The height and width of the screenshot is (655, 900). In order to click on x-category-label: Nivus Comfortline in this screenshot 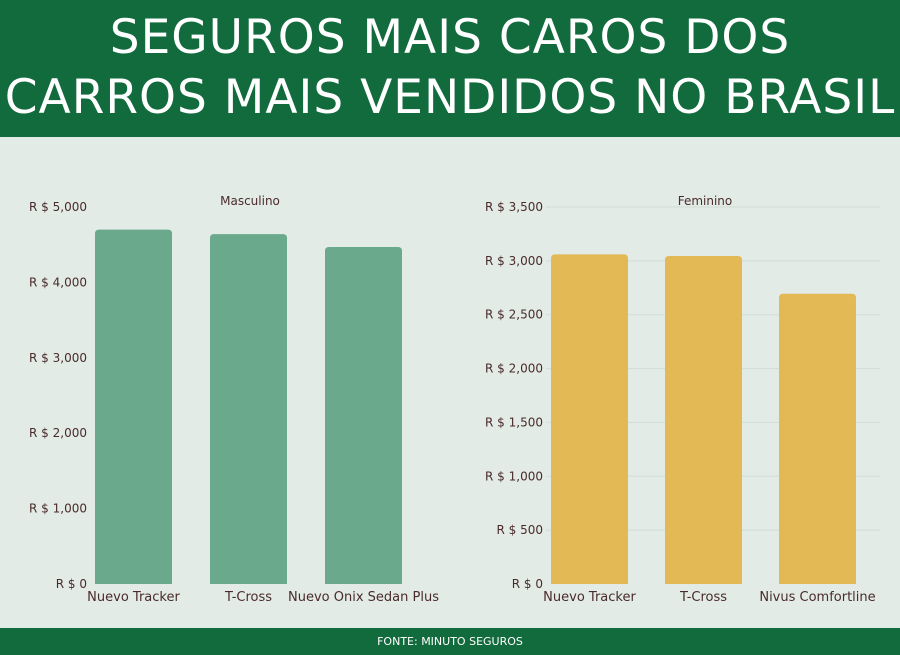, I will do `click(817, 597)`.